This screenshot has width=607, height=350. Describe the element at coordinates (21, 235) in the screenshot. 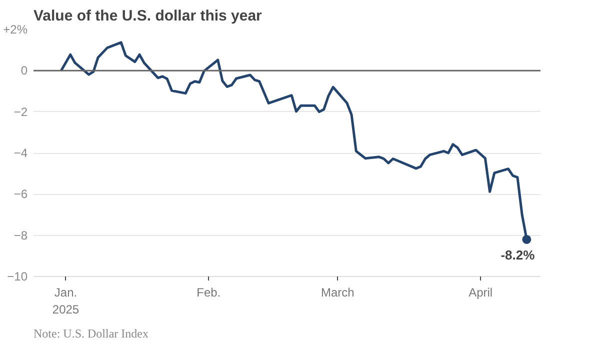

I see `y-tick-label: −8` at that location.